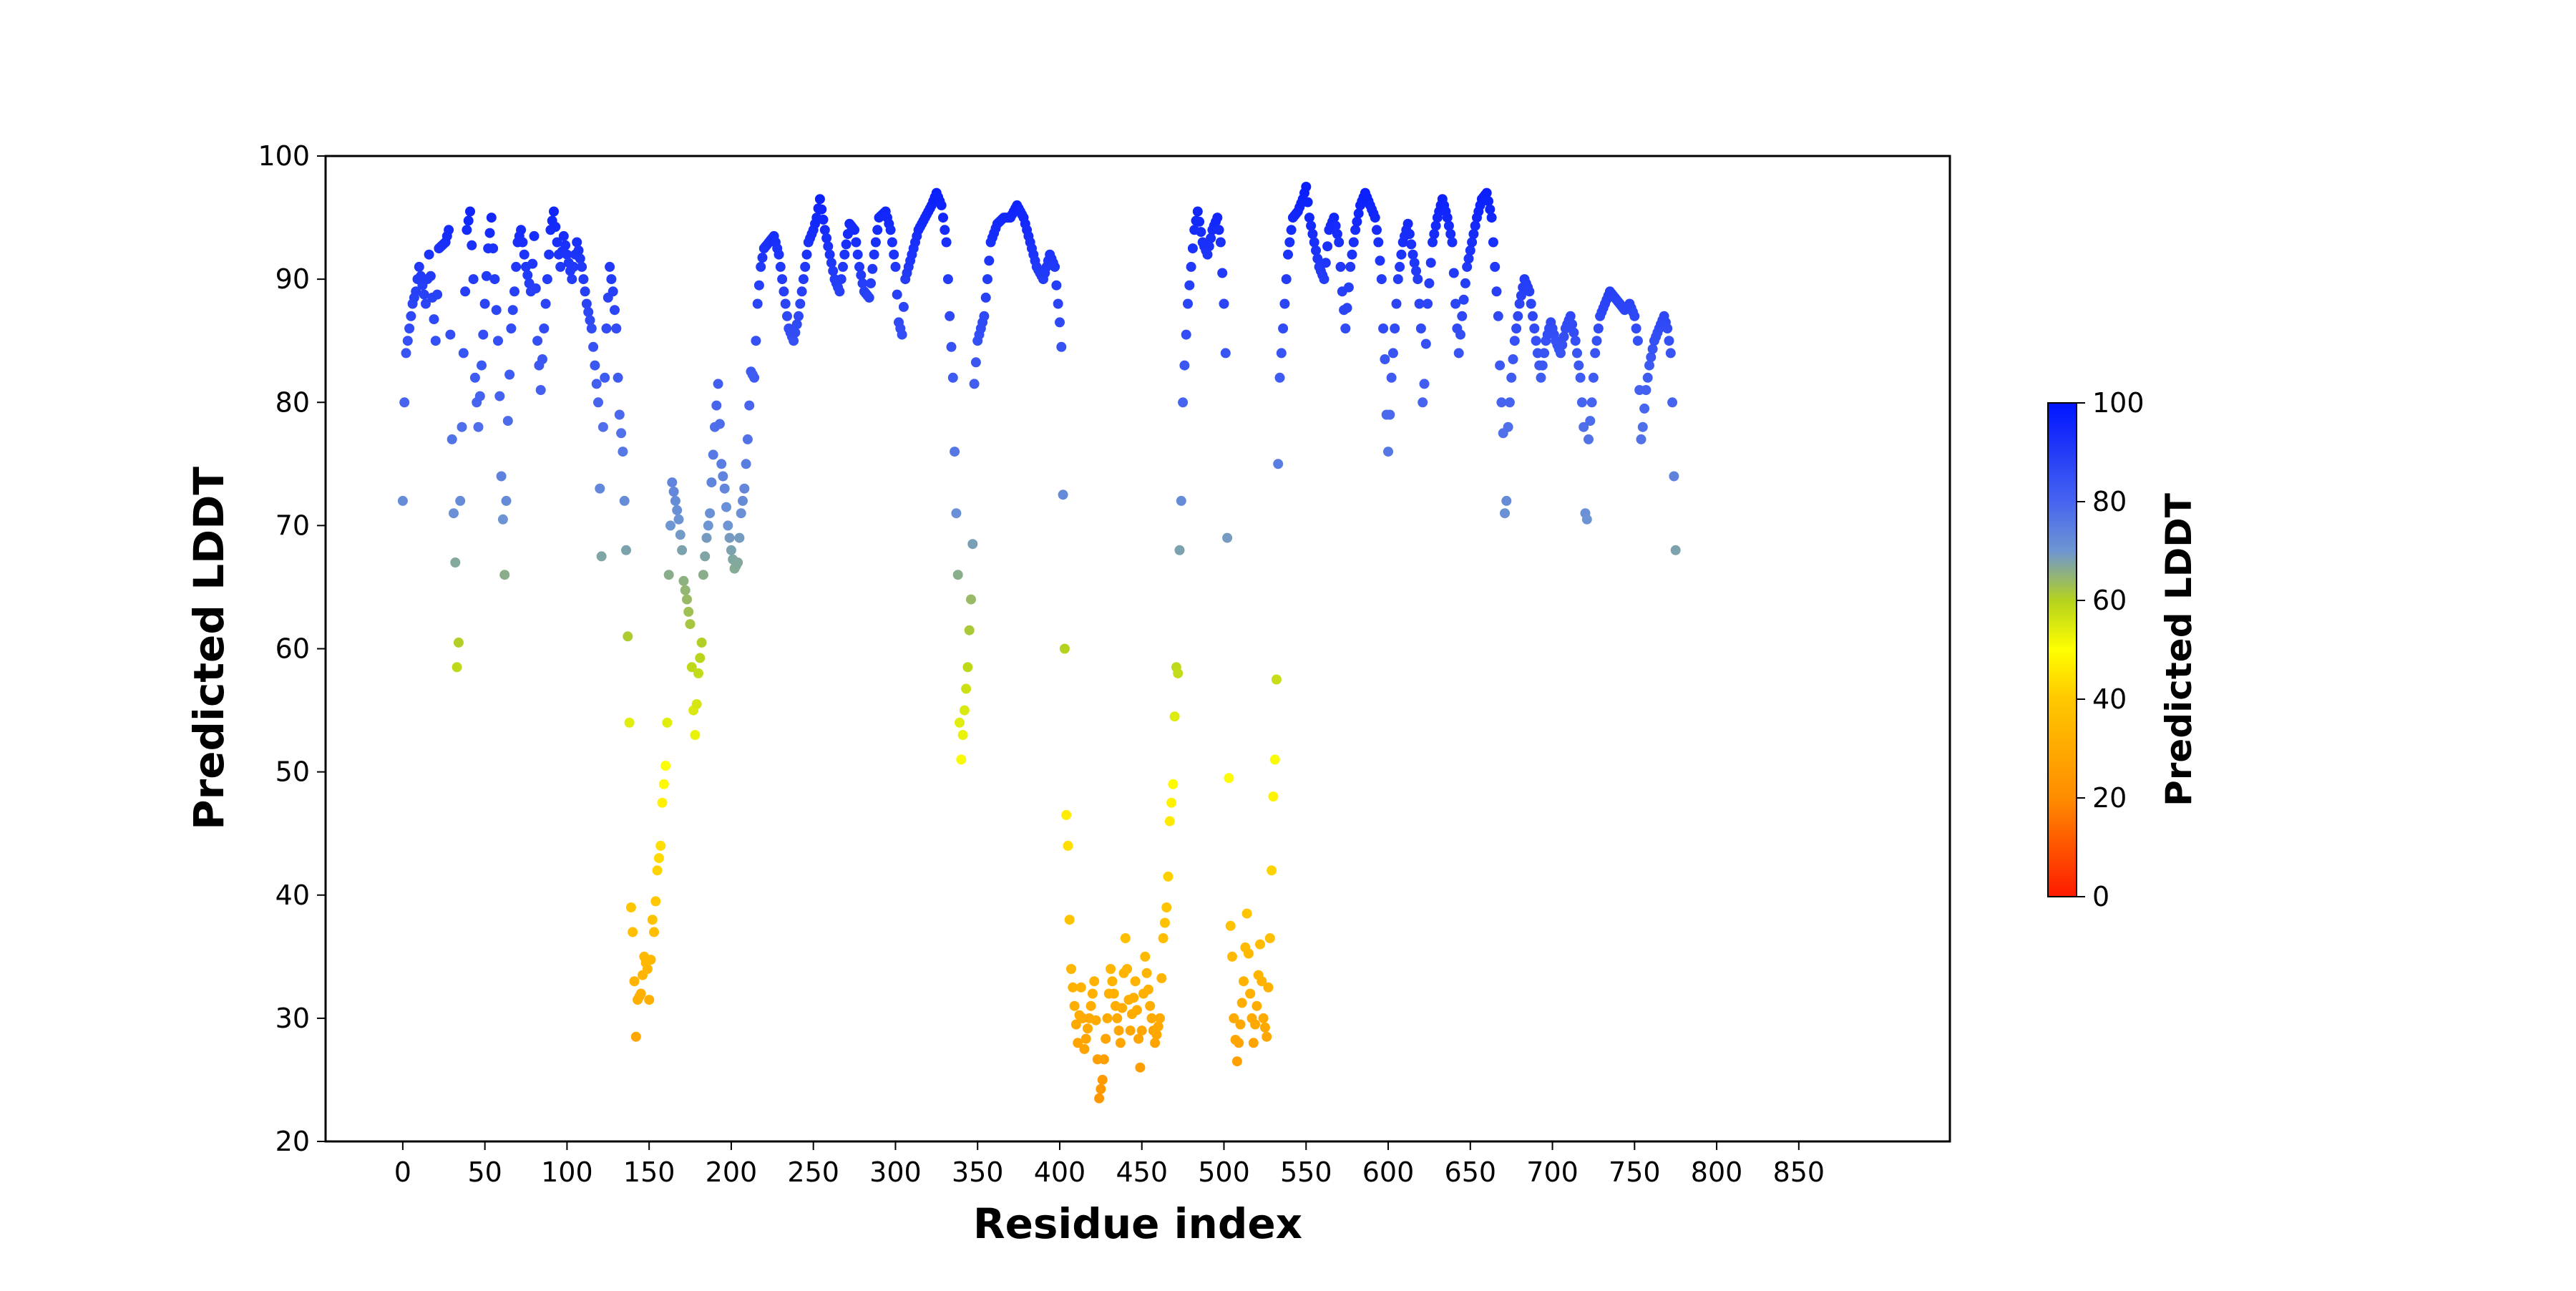  I want to click on x-tick-label: 750, so click(1635, 1172).